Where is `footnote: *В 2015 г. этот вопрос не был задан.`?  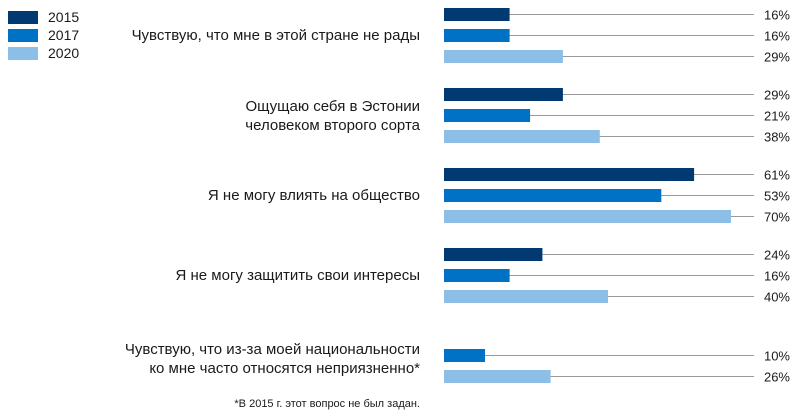
footnote: *В 2015 г. этот вопрос не был задан. is located at coordinates (327, 404).